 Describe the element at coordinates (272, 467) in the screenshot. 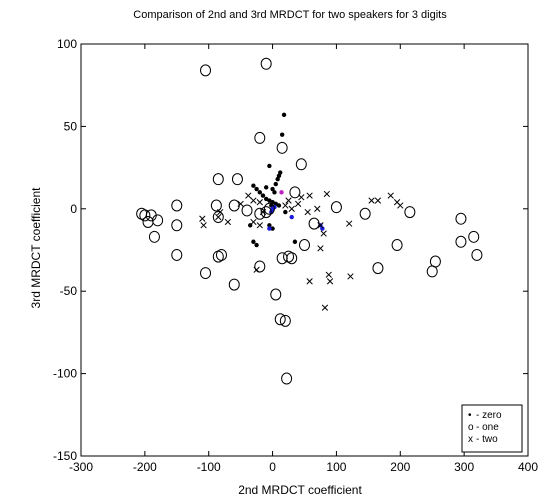

I see `x-tick-label: 0` at that location.